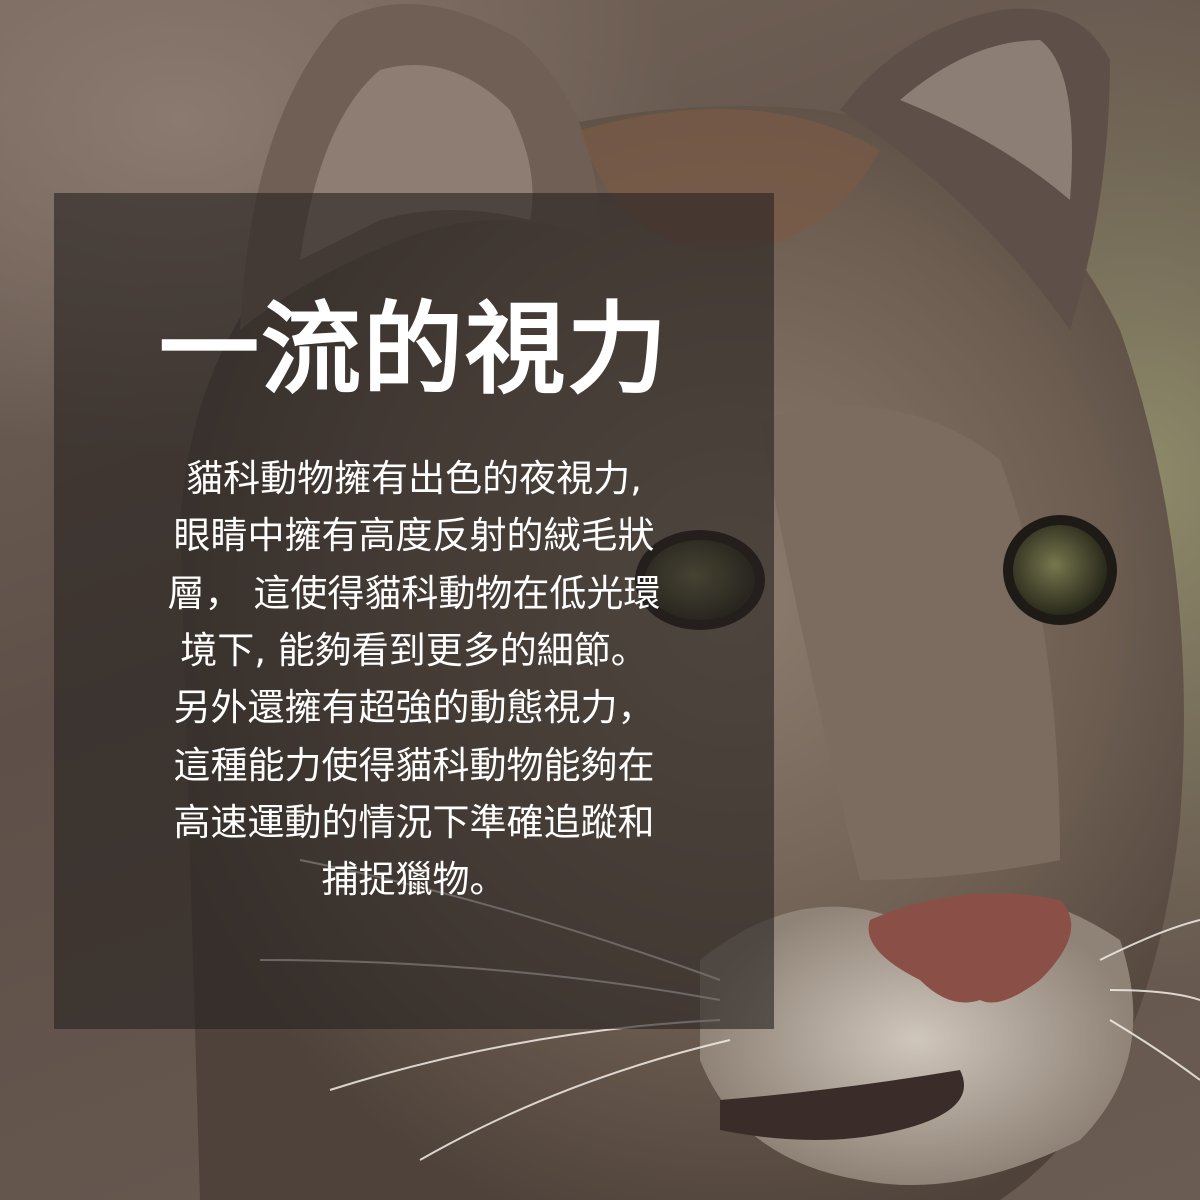 This screenshot has height=1200, width=1200. Describe the element at coordinates (414, 349) in the screenshot. I see `card-title: 一流的視力` at that location.